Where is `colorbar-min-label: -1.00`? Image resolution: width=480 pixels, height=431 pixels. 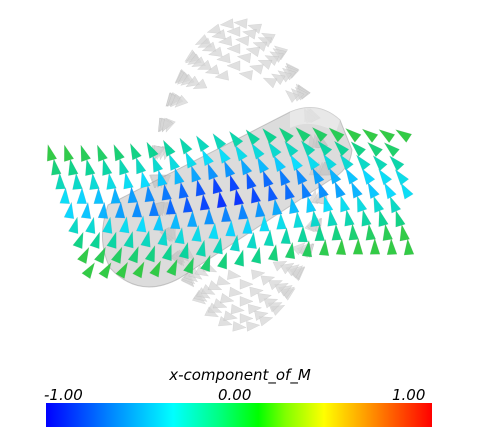 colorbar-min-label: -1.00 is located at coordinates (63, 395).